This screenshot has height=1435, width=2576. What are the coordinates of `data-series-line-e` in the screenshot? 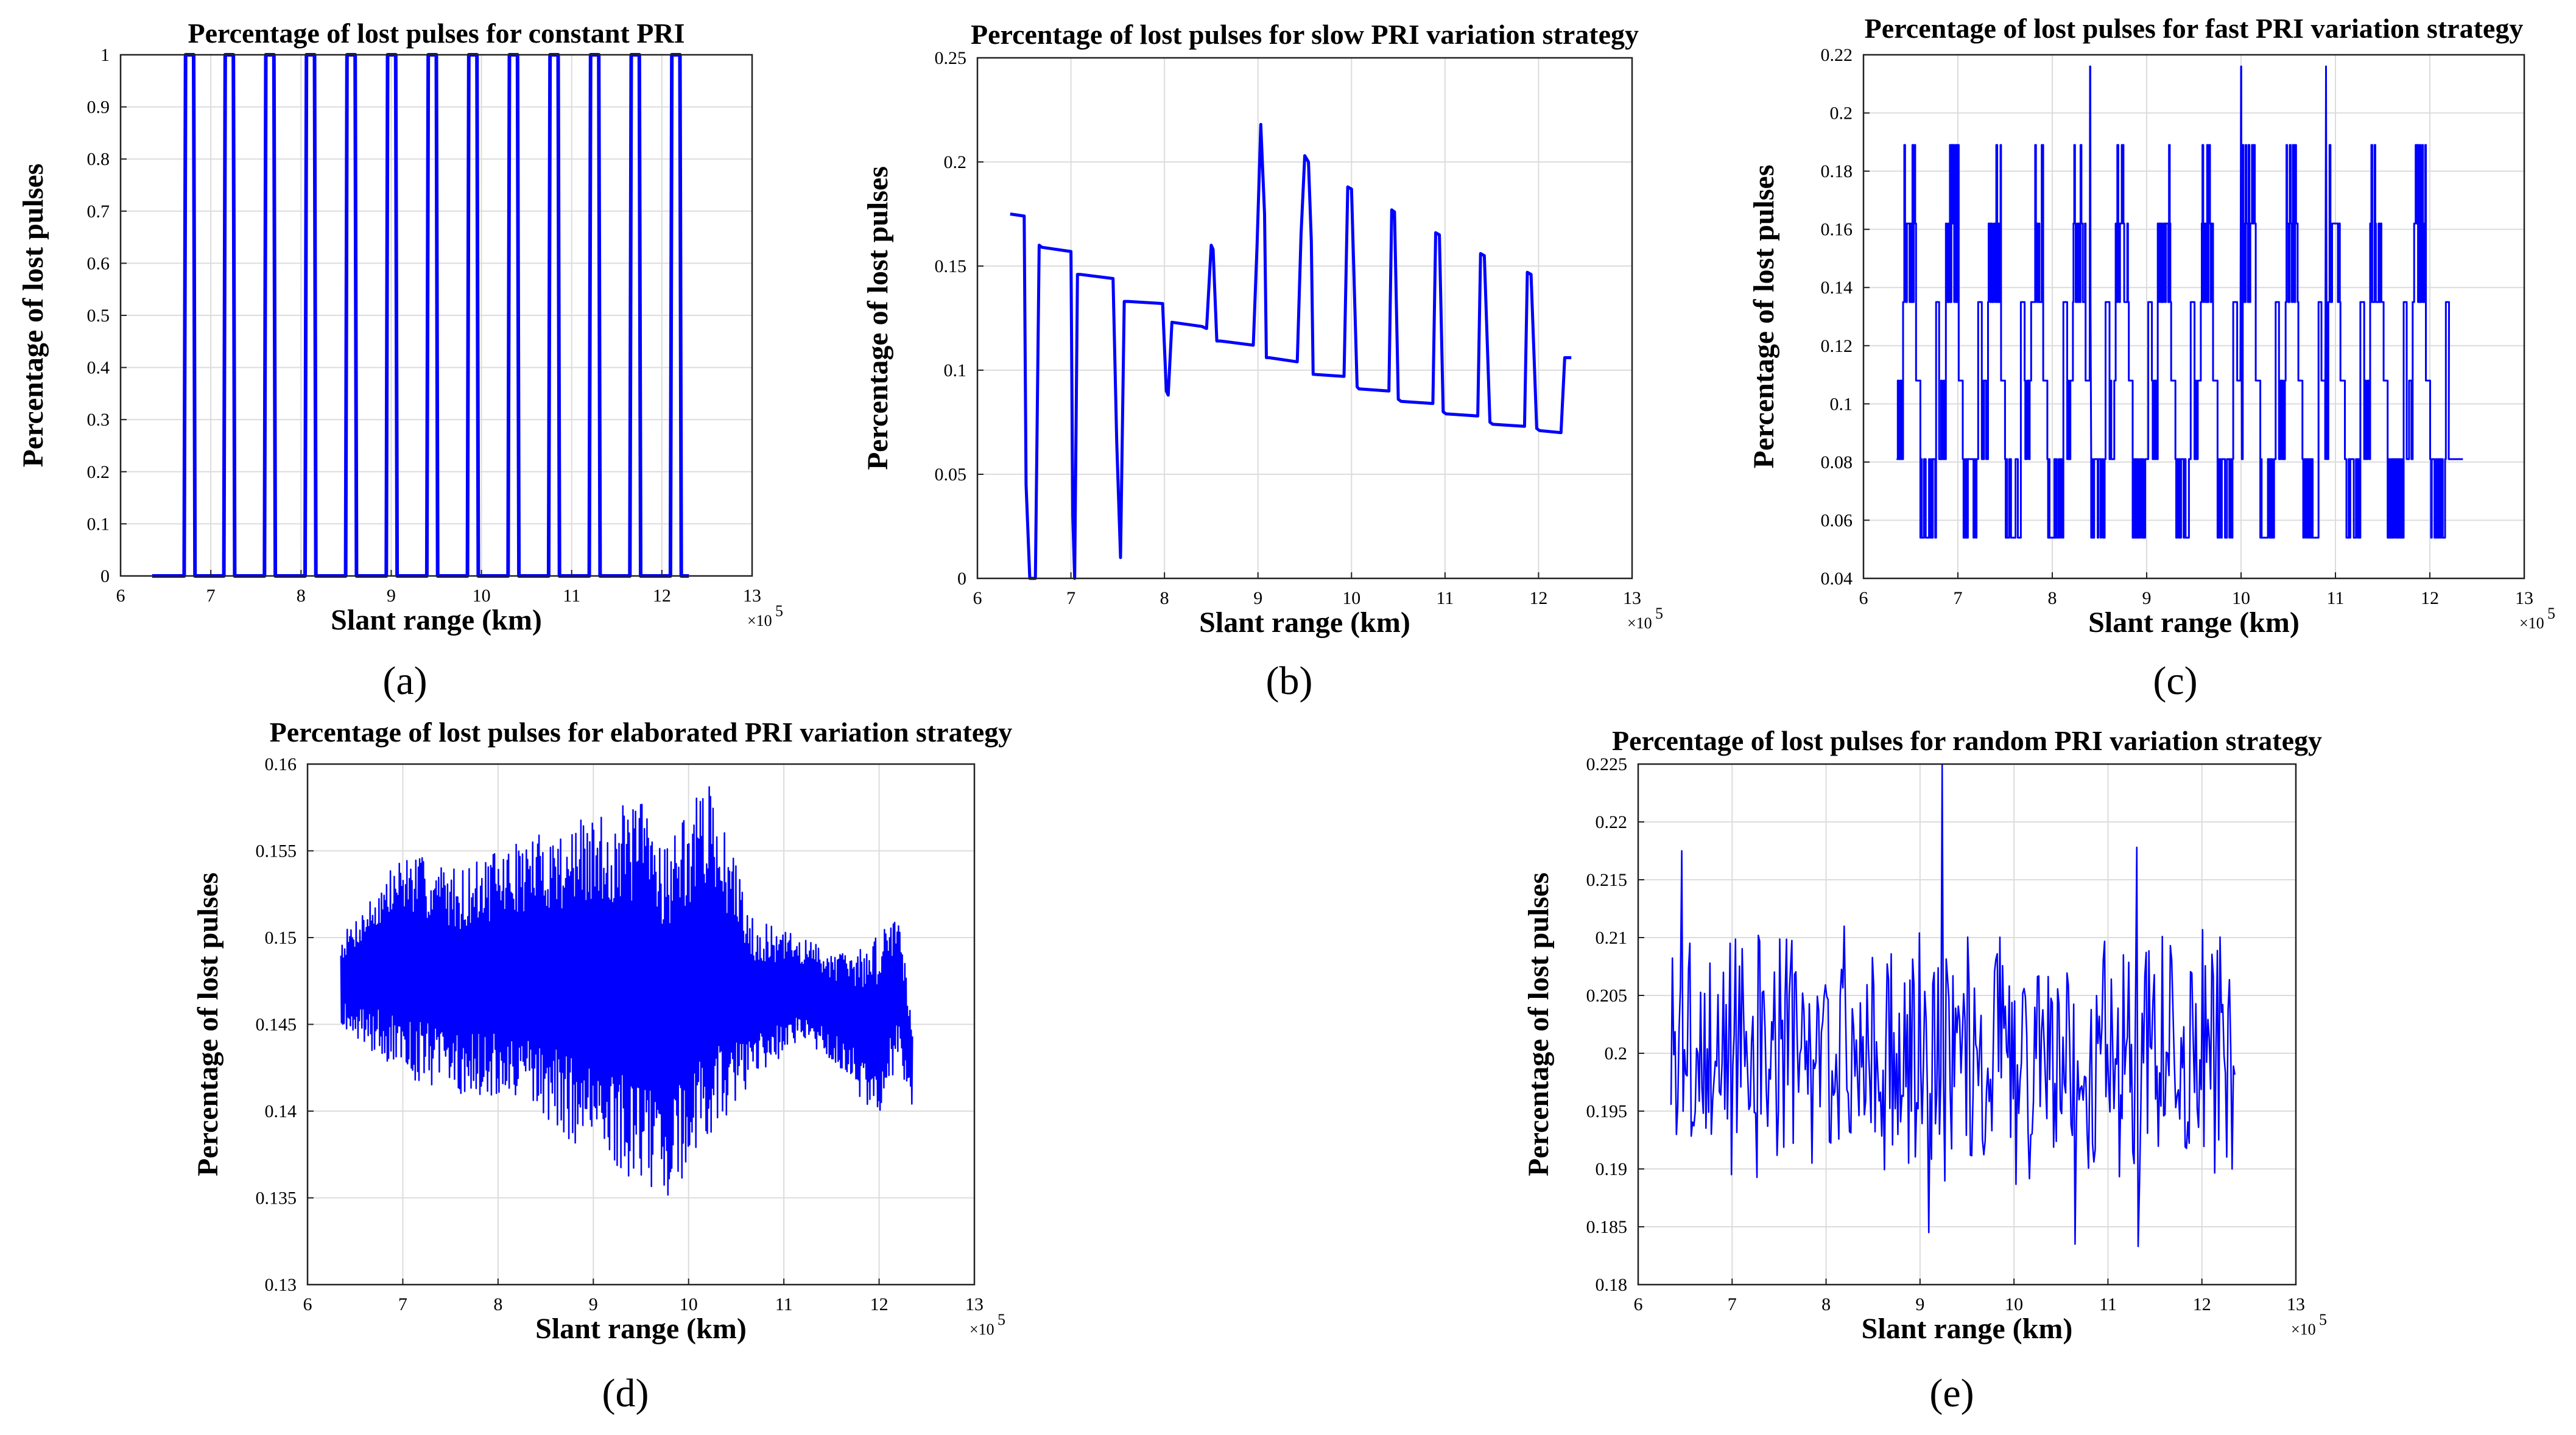 It's located at (1953, 1005).